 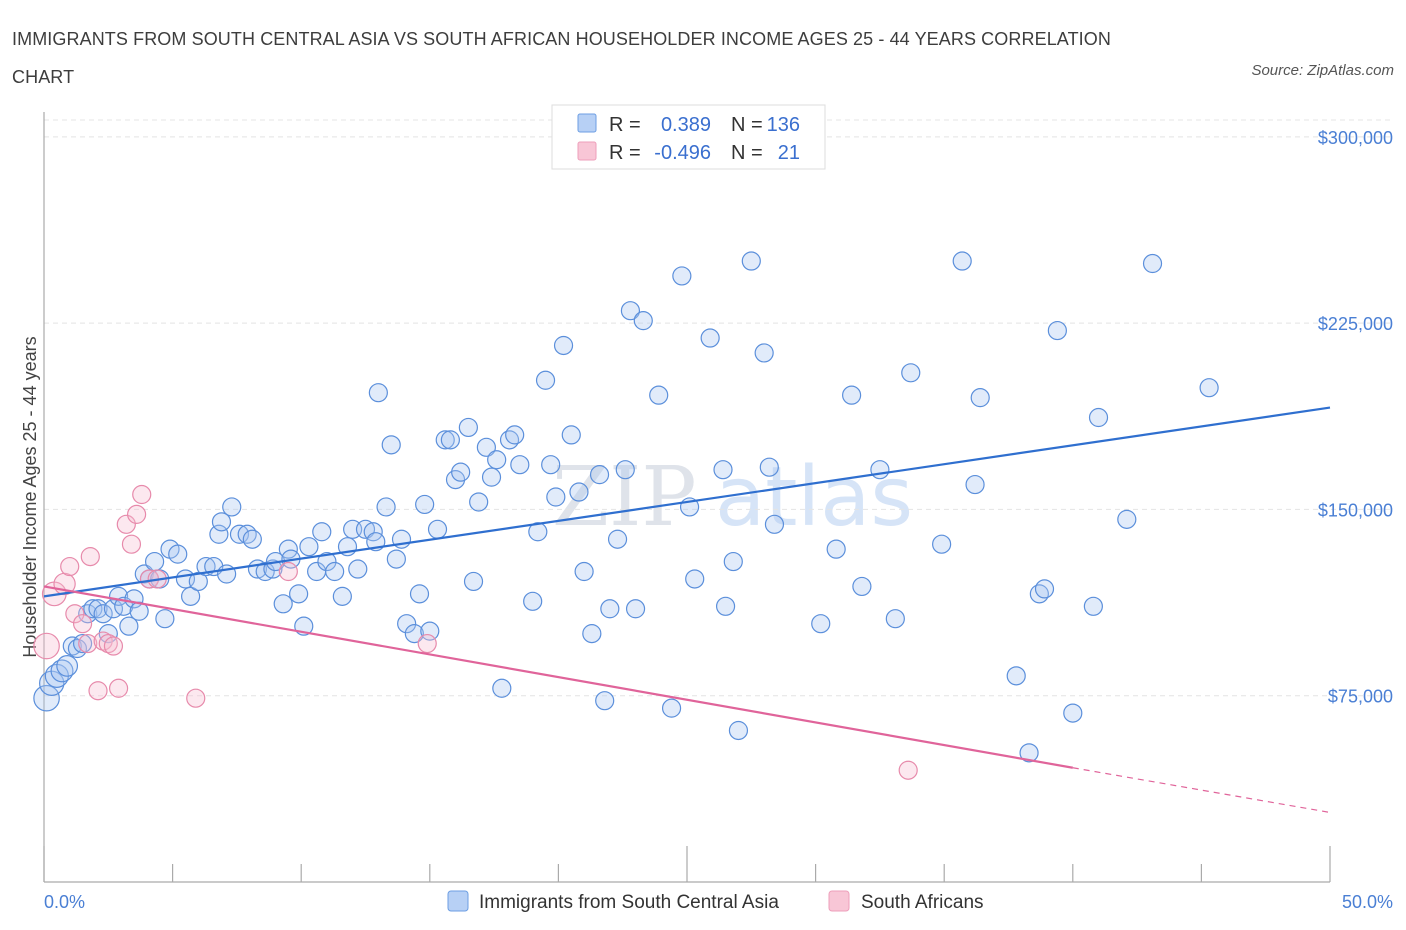 I want to click on series-legend-swatch-blue, so click(x=458, y=901).